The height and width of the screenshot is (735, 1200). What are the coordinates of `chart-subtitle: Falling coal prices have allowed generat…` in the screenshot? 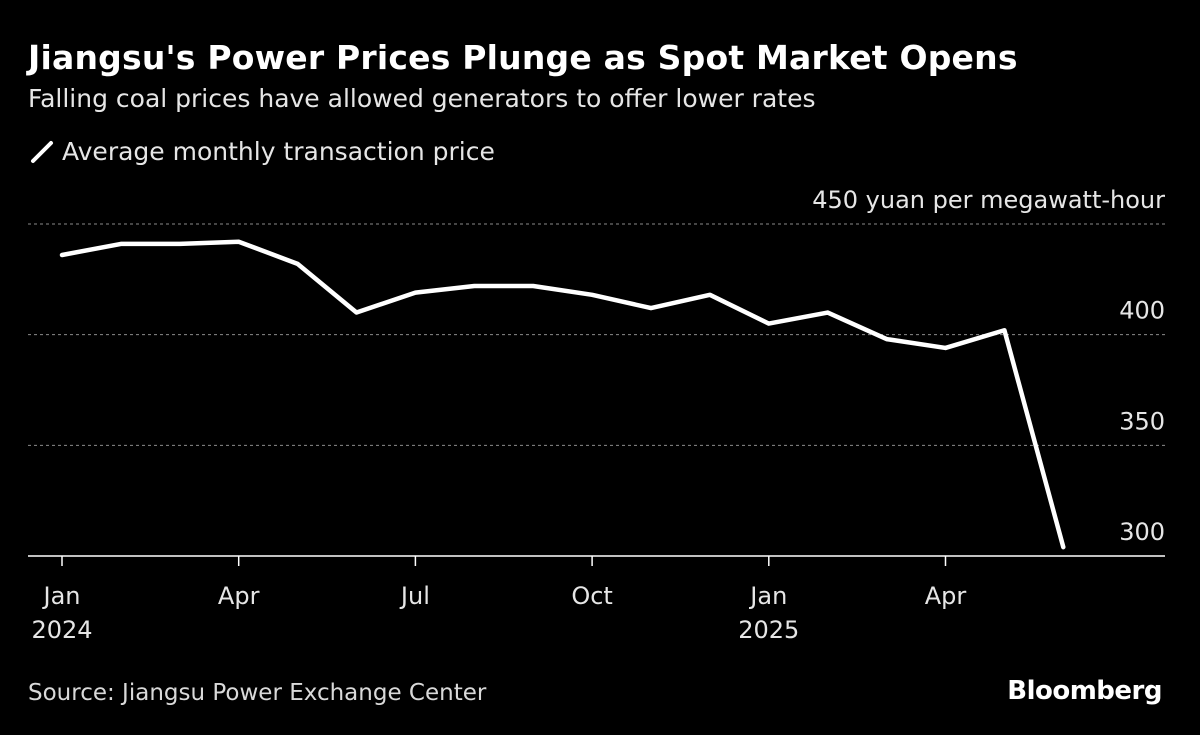 It's located at (422, 98).